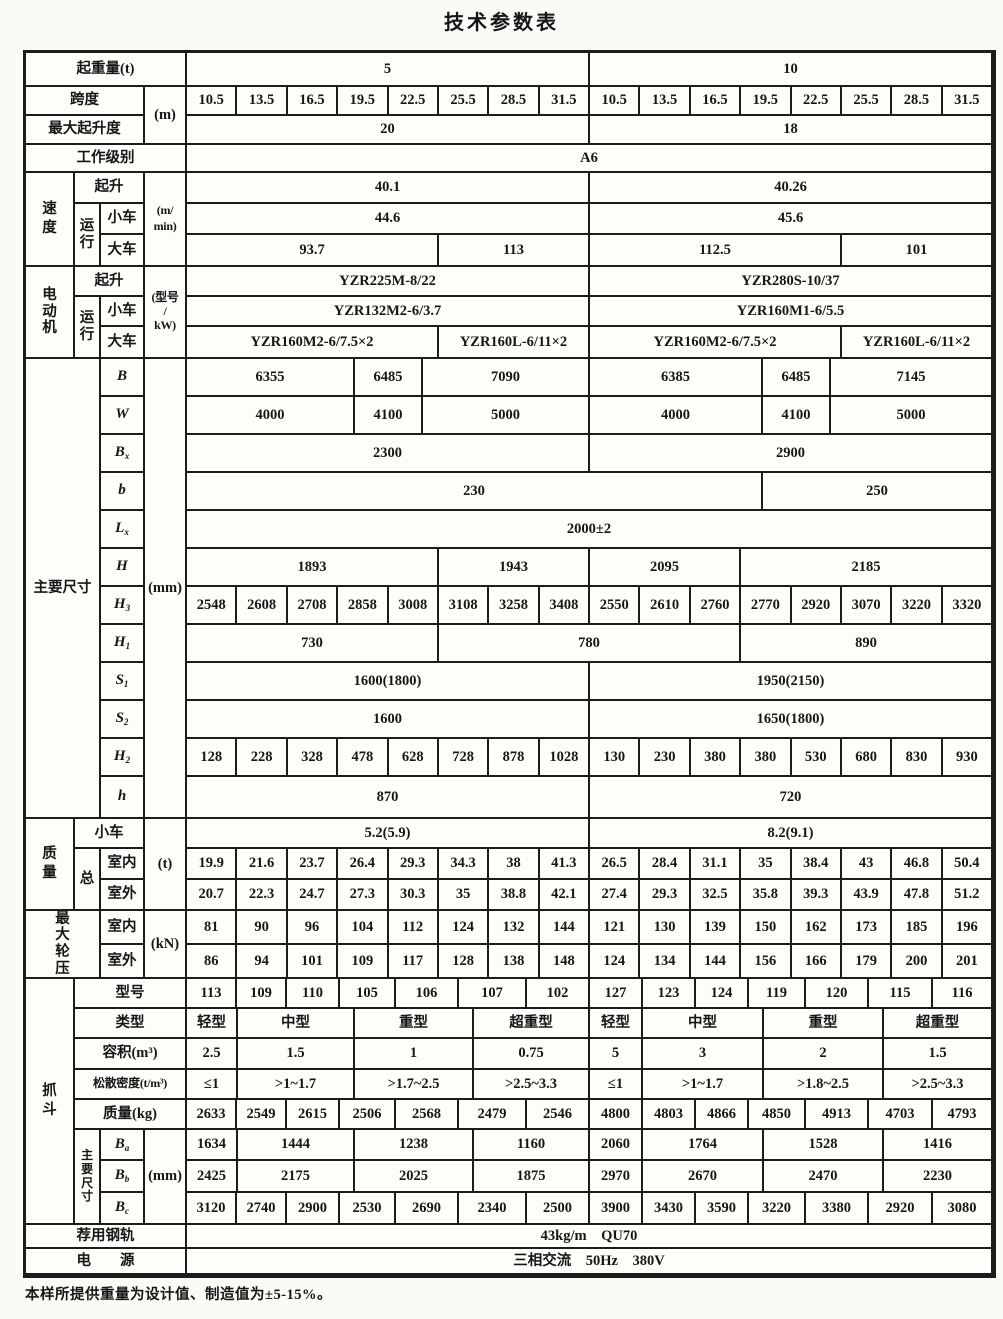 The height and width of the screenshot is (1319, 1003). I want to click on table-cell: 28.5, so click(514, 101).